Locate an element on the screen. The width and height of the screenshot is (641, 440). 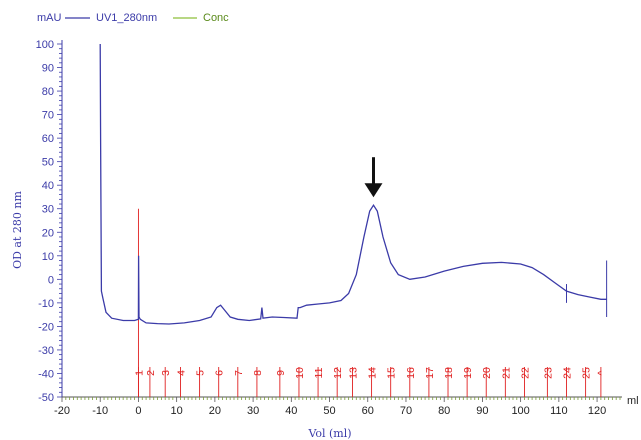
legend: mAU UV1_280nm Conc is located at coordinates (133, 18).